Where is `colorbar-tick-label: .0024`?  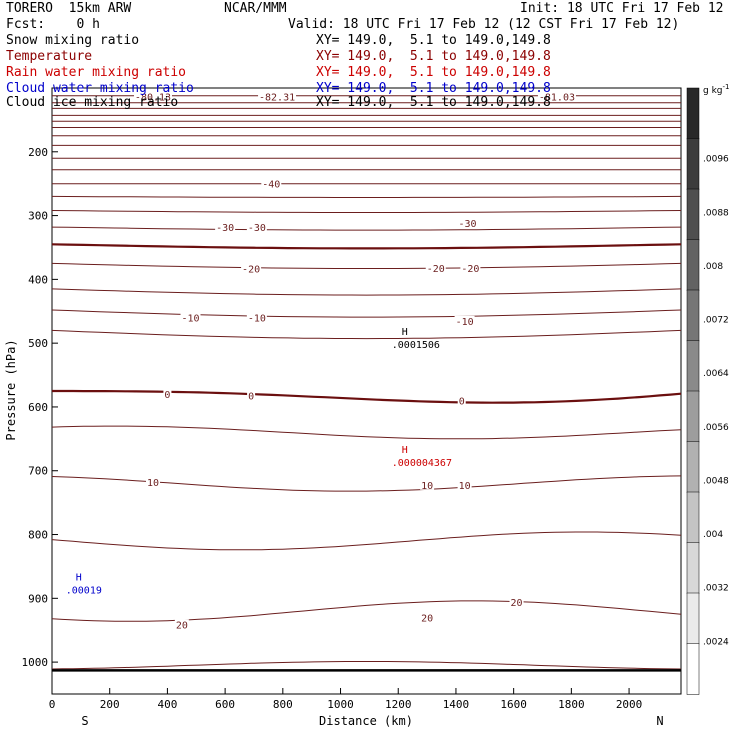 colorbar-tick-label: .0024 is located at coordinates (716, 642).